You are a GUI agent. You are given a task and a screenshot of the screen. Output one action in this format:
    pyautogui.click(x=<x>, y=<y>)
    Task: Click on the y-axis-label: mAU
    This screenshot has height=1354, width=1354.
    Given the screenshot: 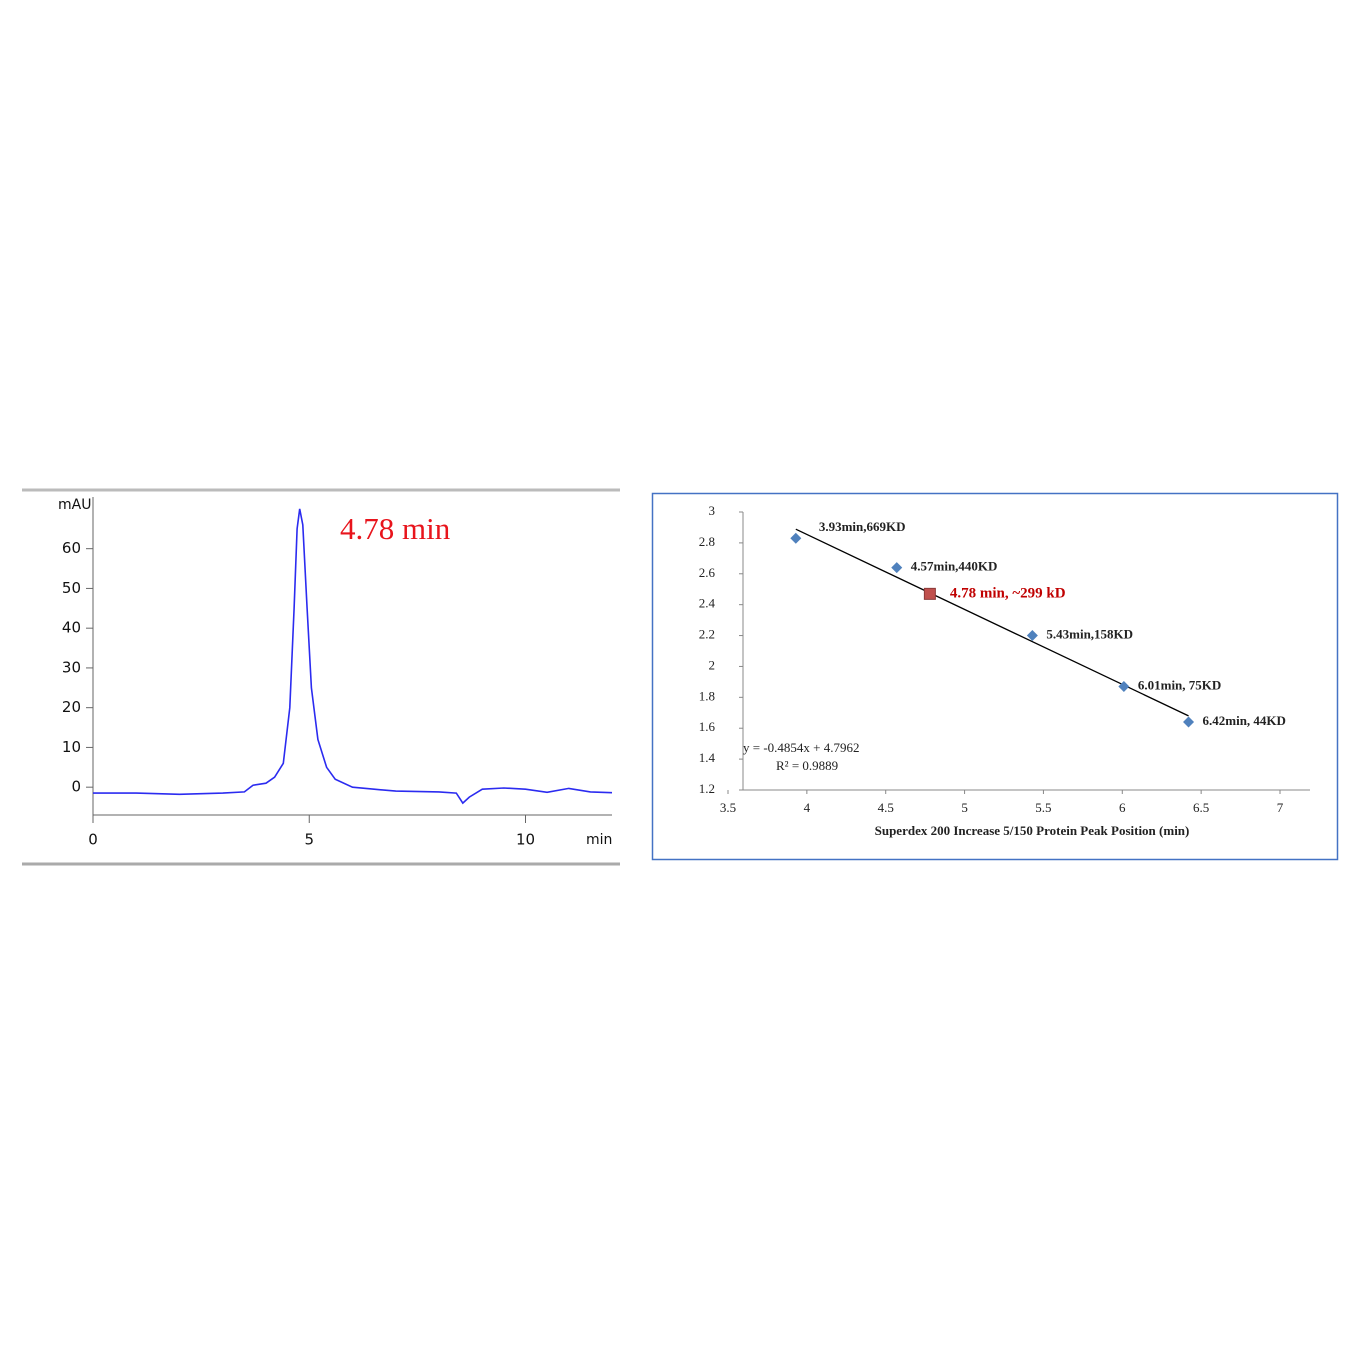 What is the action you would take?
    pyautogui.click(x=74, y=505)
    